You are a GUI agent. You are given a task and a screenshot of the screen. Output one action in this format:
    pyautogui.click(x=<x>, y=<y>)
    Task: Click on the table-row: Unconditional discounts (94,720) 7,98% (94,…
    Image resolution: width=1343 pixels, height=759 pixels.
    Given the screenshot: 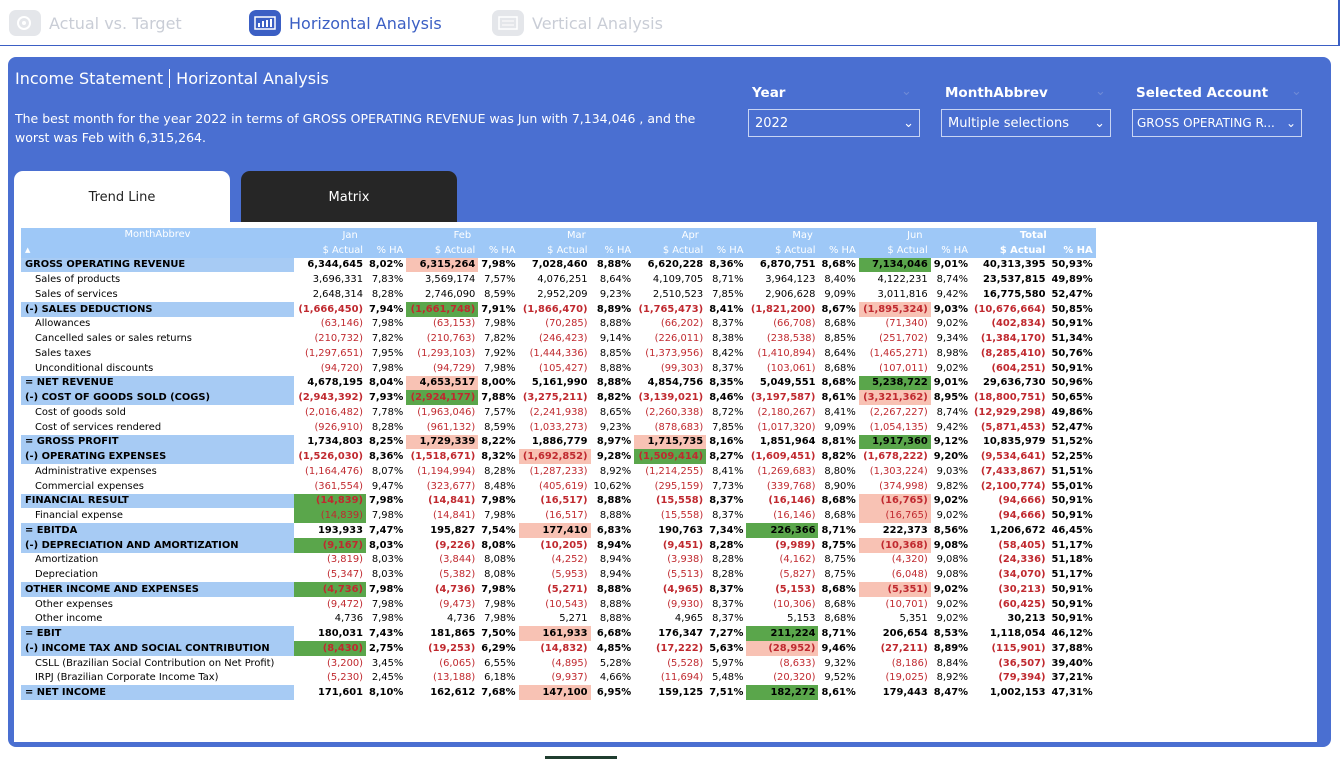 What is the action you would take?
    pyautogui.click(x=558, y=368)
    